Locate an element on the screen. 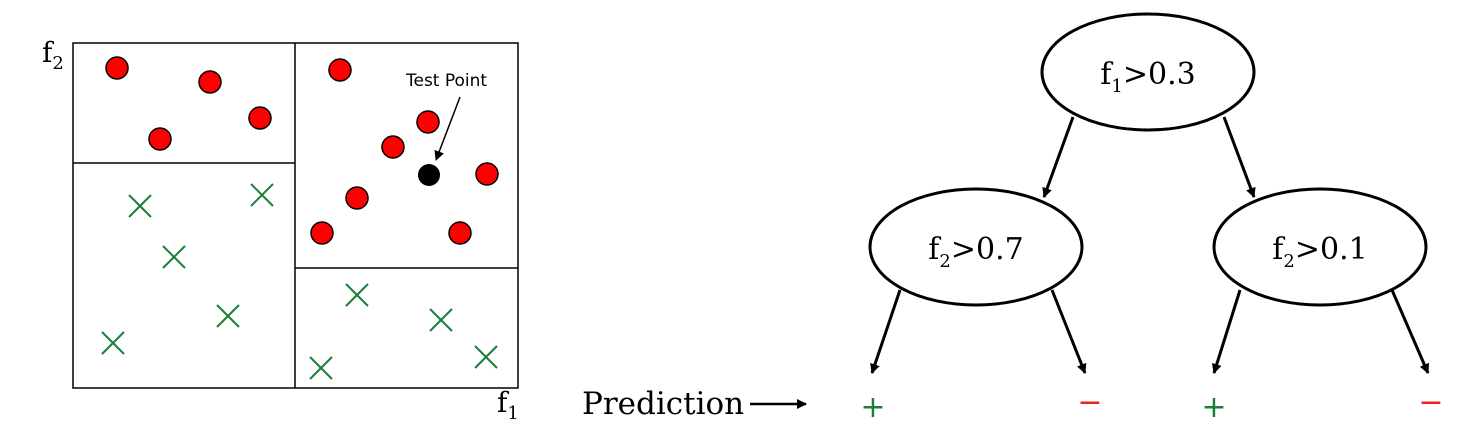  test-point-label: Test Point is located at coordinates (446, 81).